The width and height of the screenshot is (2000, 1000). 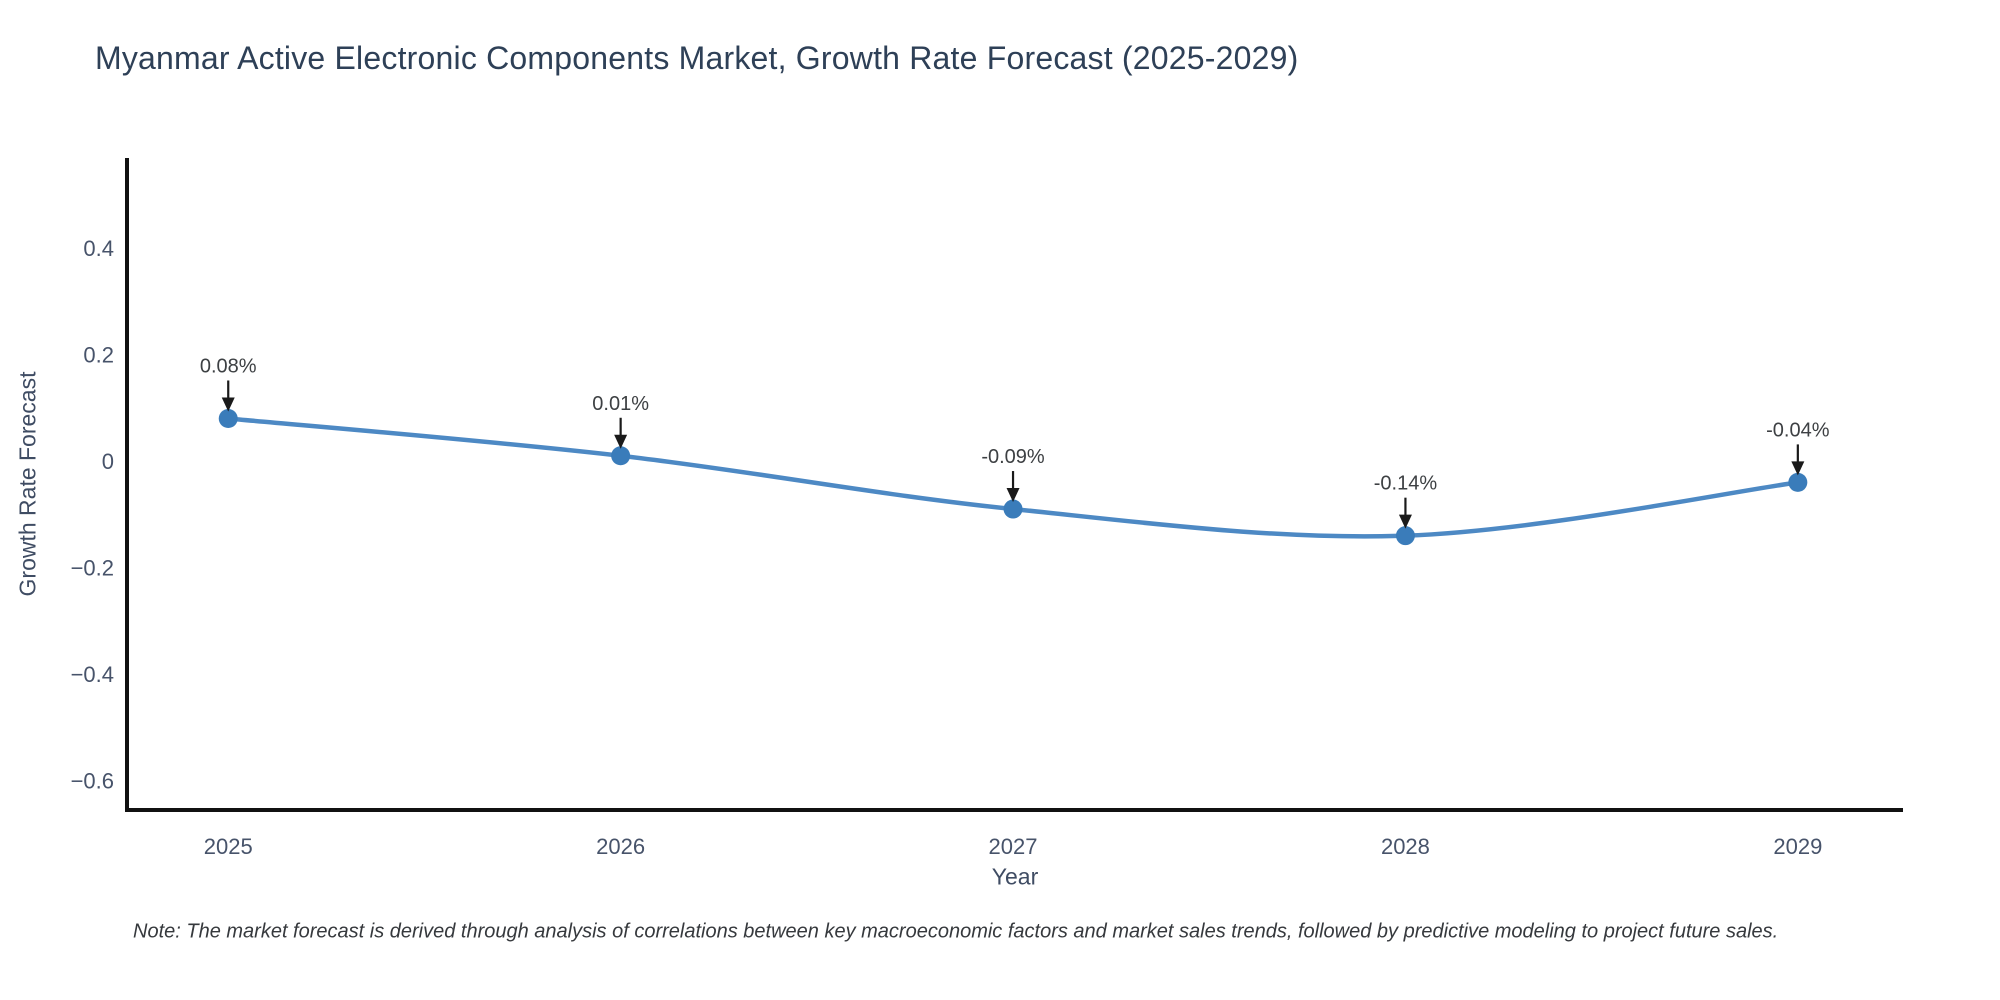 I want to click on data-point-label: -0.04%, so click(x=1798, y=430).